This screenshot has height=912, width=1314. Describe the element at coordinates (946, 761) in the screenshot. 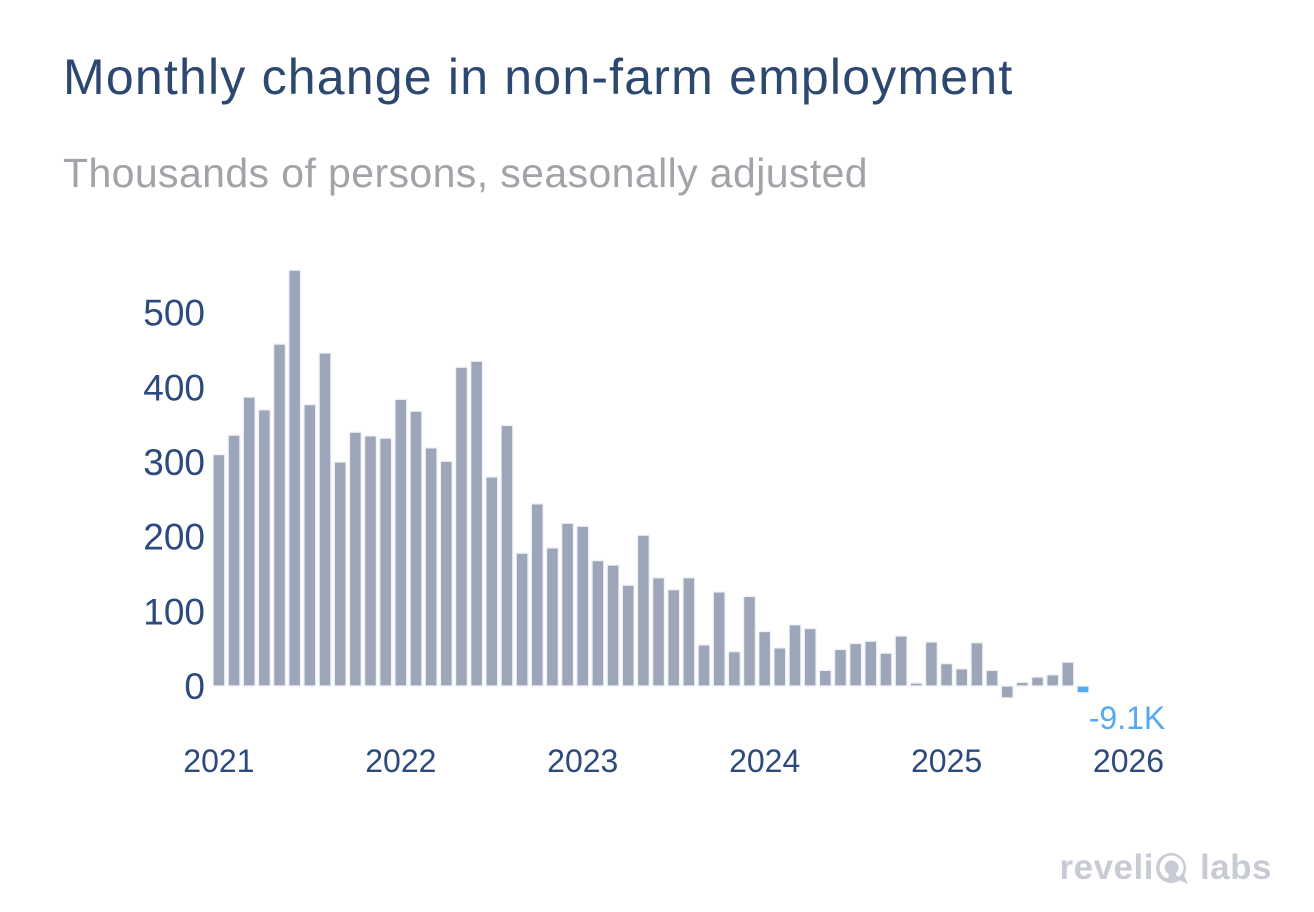

I see `x-axis-tick-label: 2025` at that location.